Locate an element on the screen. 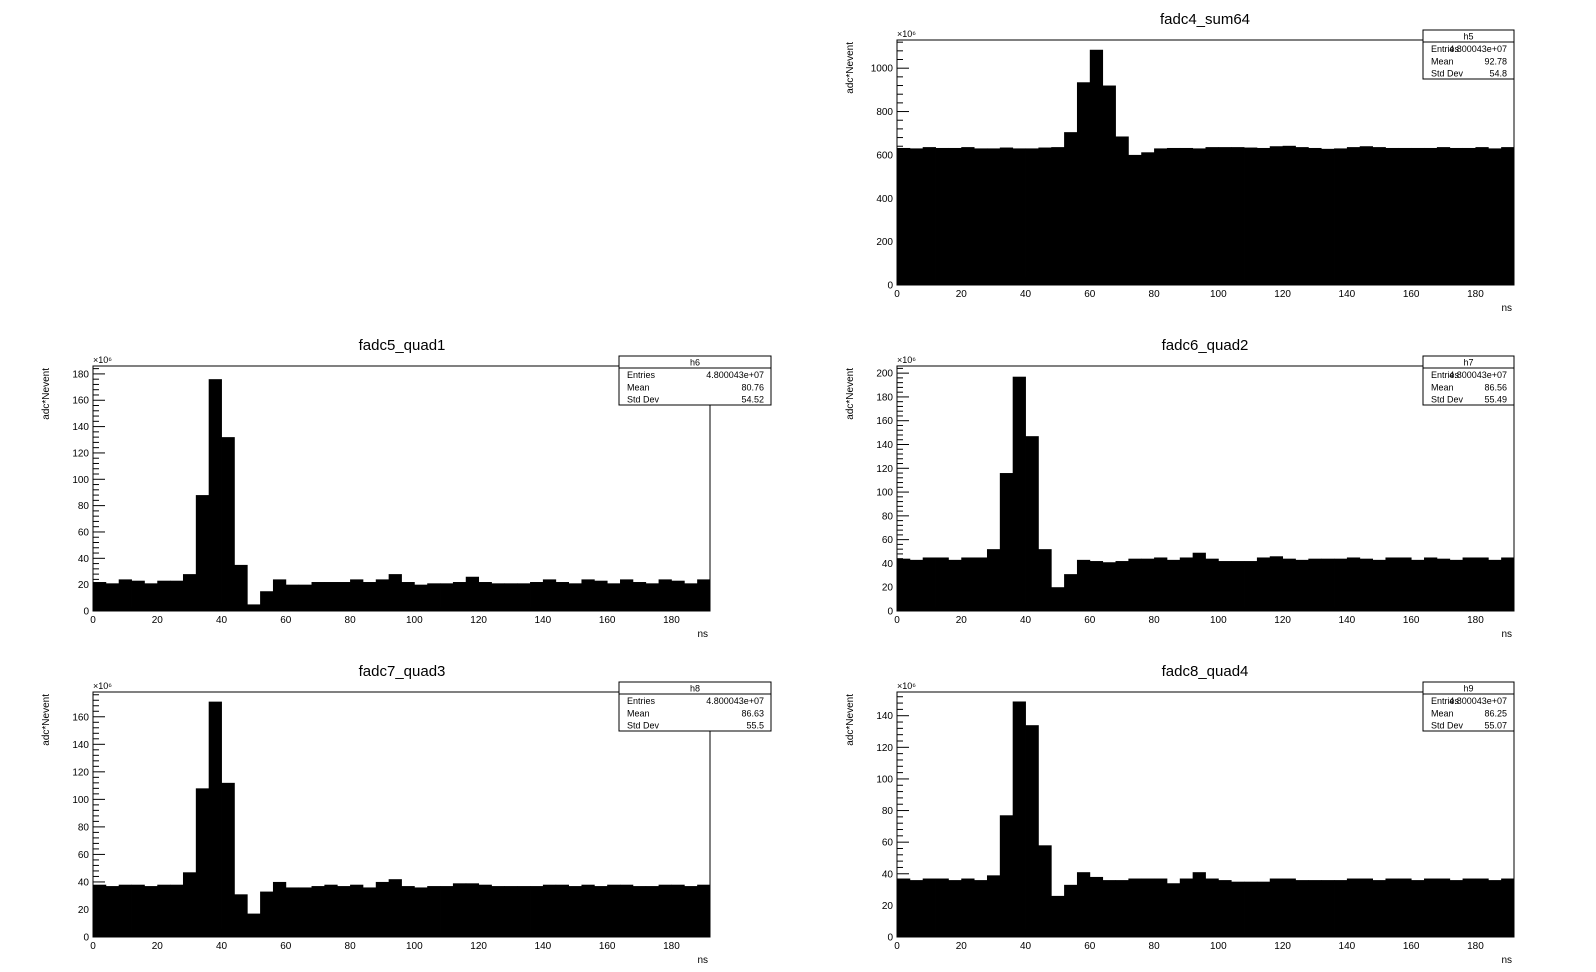 The width and height of the screenshot is (1596, 972). x-tick-label: 60 is located at coordinates (286, 946).